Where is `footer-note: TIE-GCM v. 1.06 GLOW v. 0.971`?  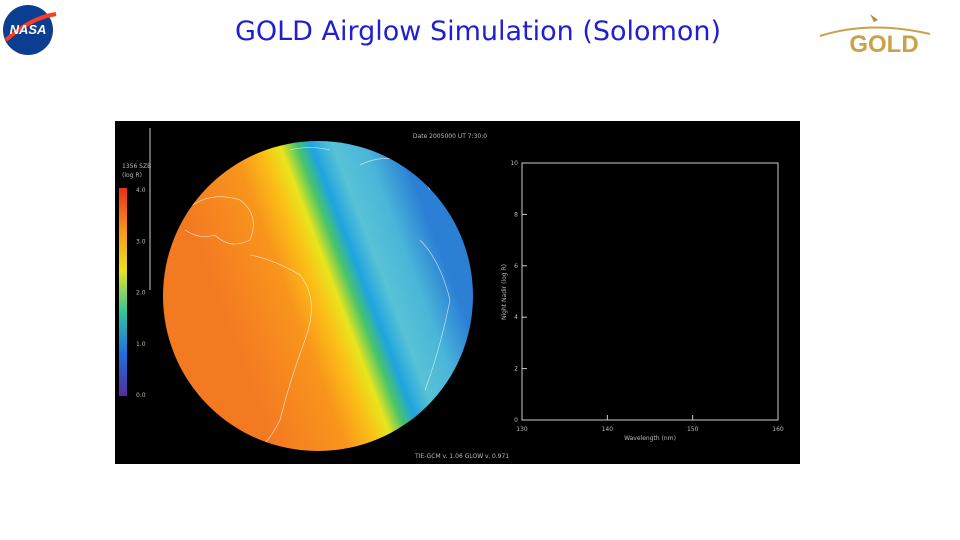 footer-note: TIE-GCM v. 1.06 GLOW v. 0.971 is located at coordinates (461, 456).